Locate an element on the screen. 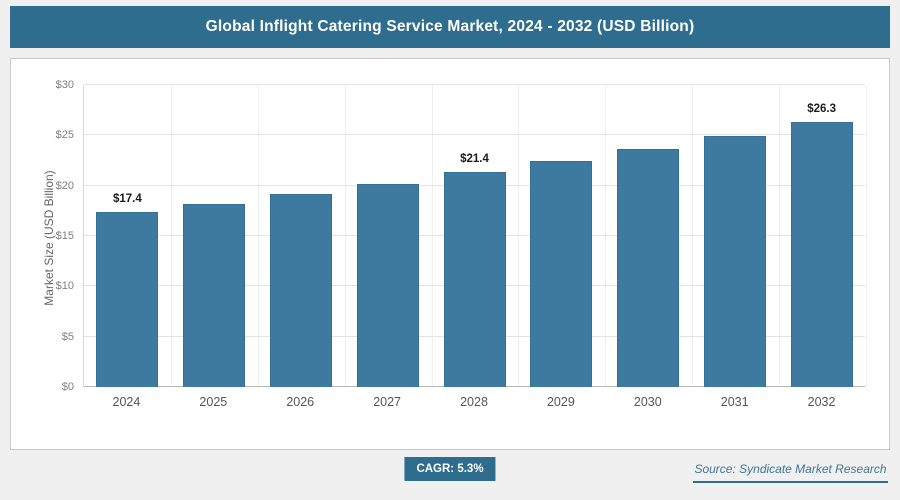  bar-value-label: $26.3 is located at coordinates (822, 109).